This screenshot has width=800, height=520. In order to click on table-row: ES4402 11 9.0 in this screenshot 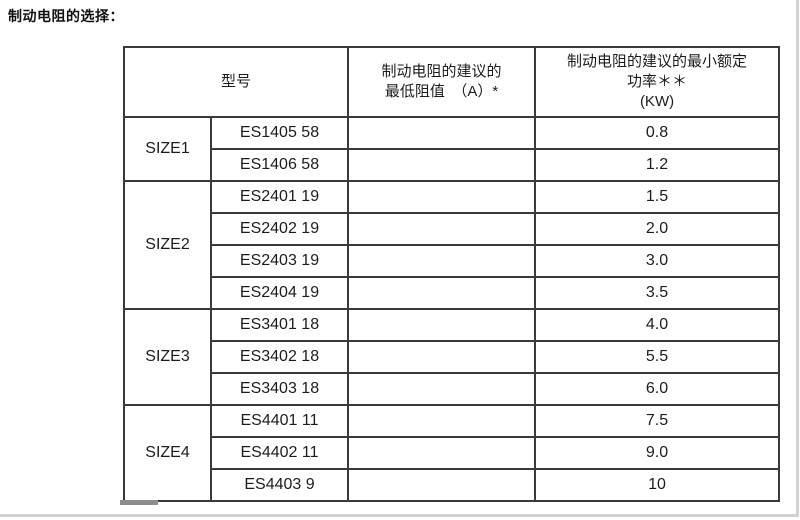, I will do `click(452, 453)`.